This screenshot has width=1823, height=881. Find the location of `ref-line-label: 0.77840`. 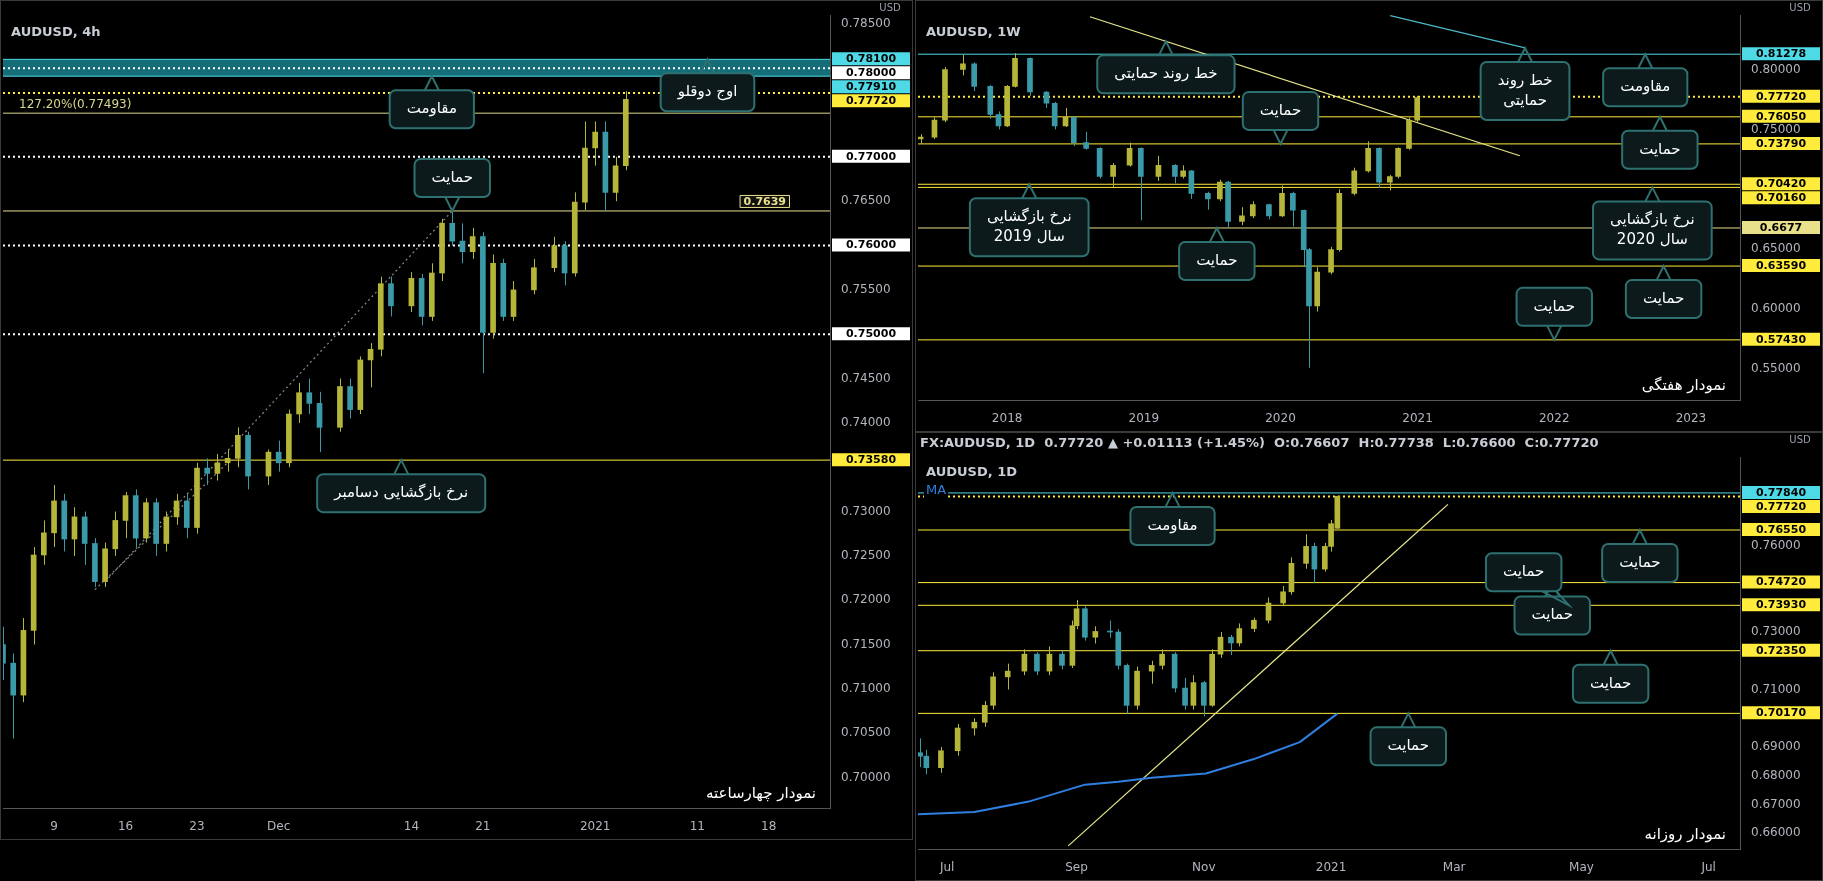

ref-line-label: 0.77840 is located at coordinates (1781, 492).